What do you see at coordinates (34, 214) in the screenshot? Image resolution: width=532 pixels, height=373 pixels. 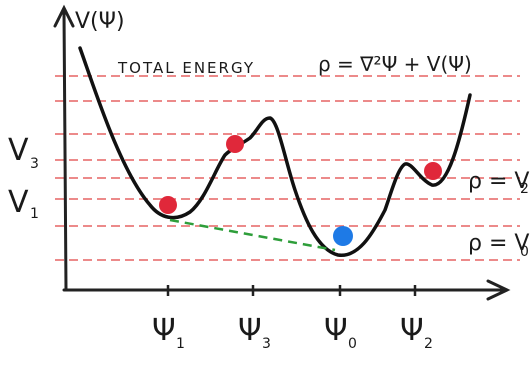 I see `y-level-subscript: 1` at bounding box center [34, 214].